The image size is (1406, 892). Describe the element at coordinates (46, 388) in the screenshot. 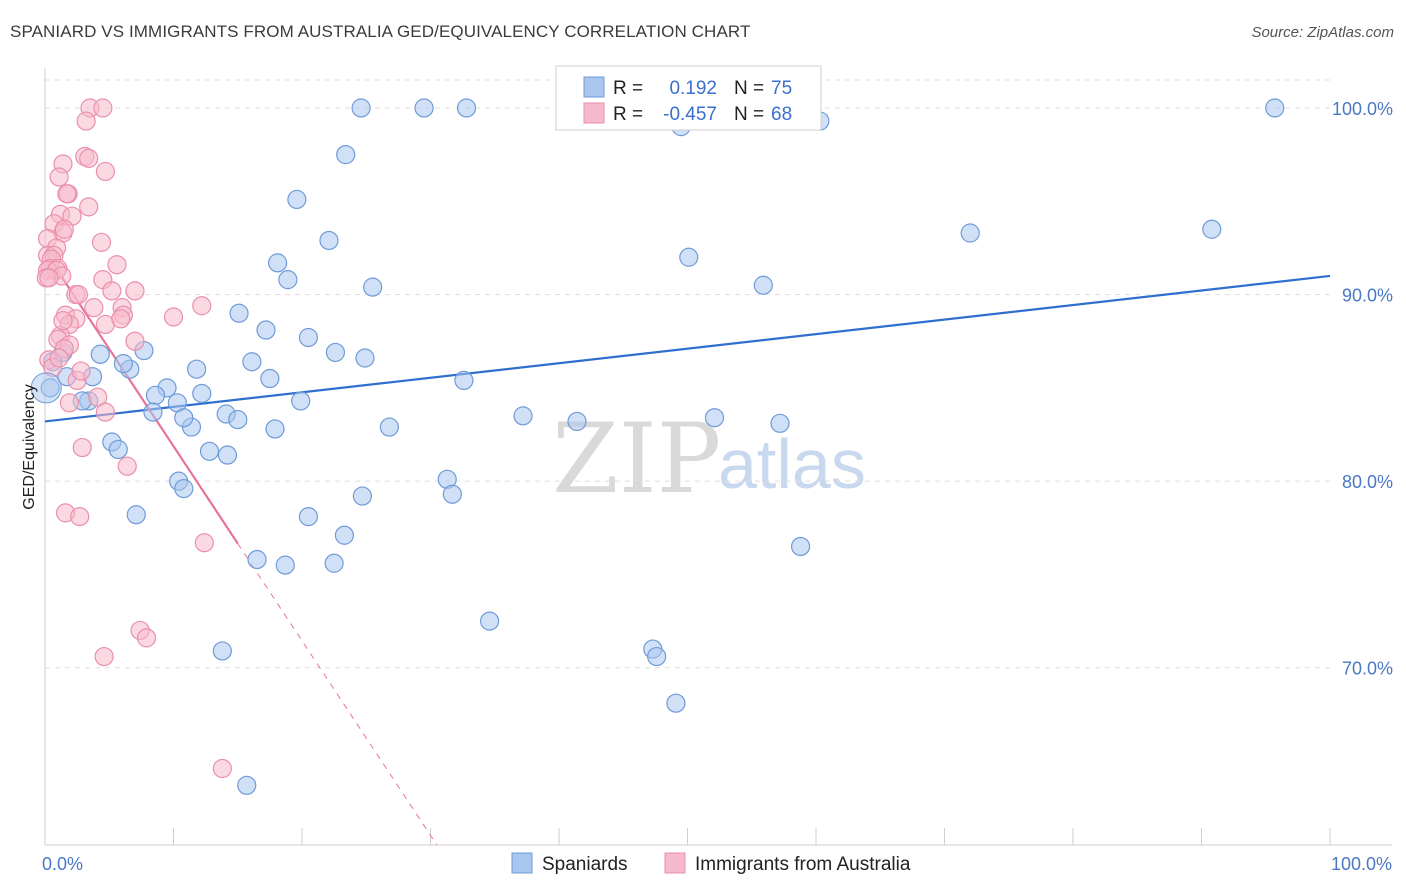

I see `spaniard-point-large` at that location.